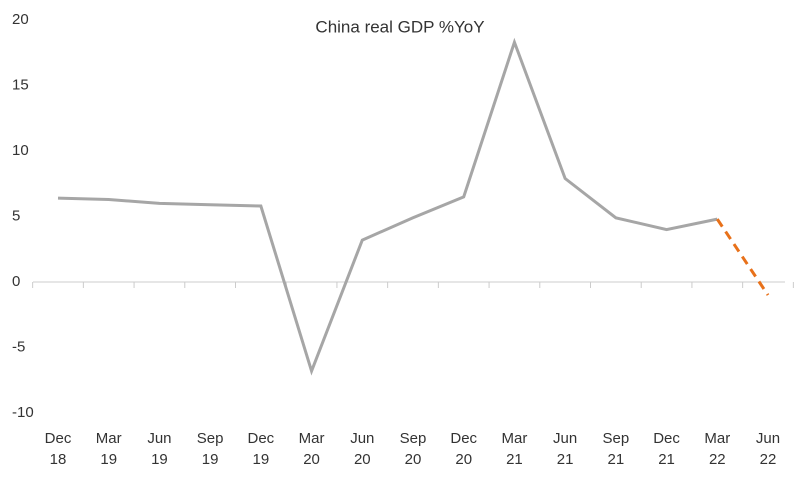 The width and height of the screenshot is (800, 493). What do you see at coordinates (20, 150) in the screenshot?
I see `y-tick-label: 10` at bounding box center [20, 150].